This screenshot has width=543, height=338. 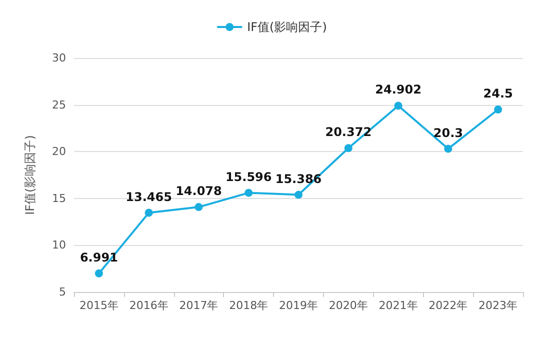 What do you see at coordinates (98, 305) in the screenshot?
I see `x-tick-label: 2015年` at bounding box center [98, 305].